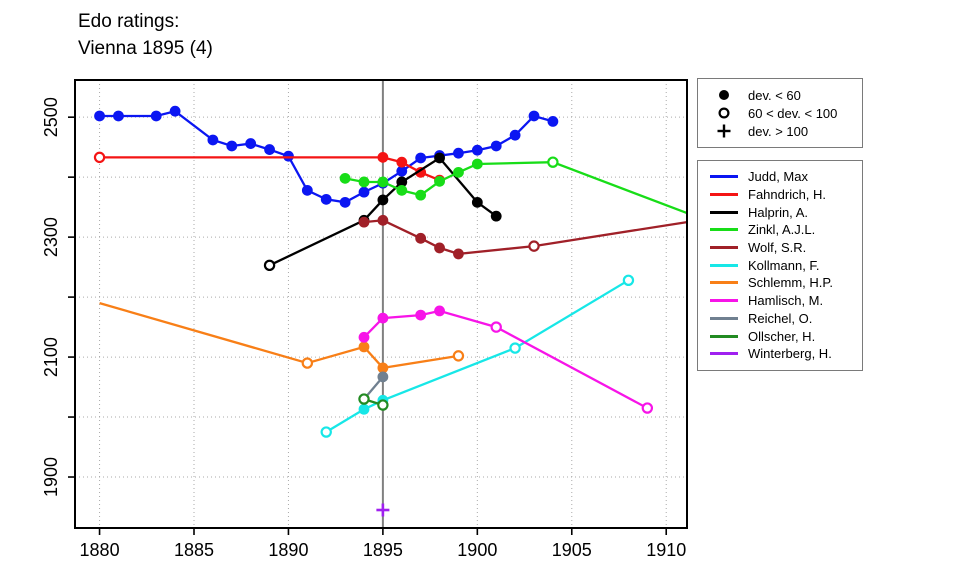  Describe the element at coordinates (780, 301) in the screenshot. I see `legend-item-hamlisch-m: Hamlisch, M.` at that location.